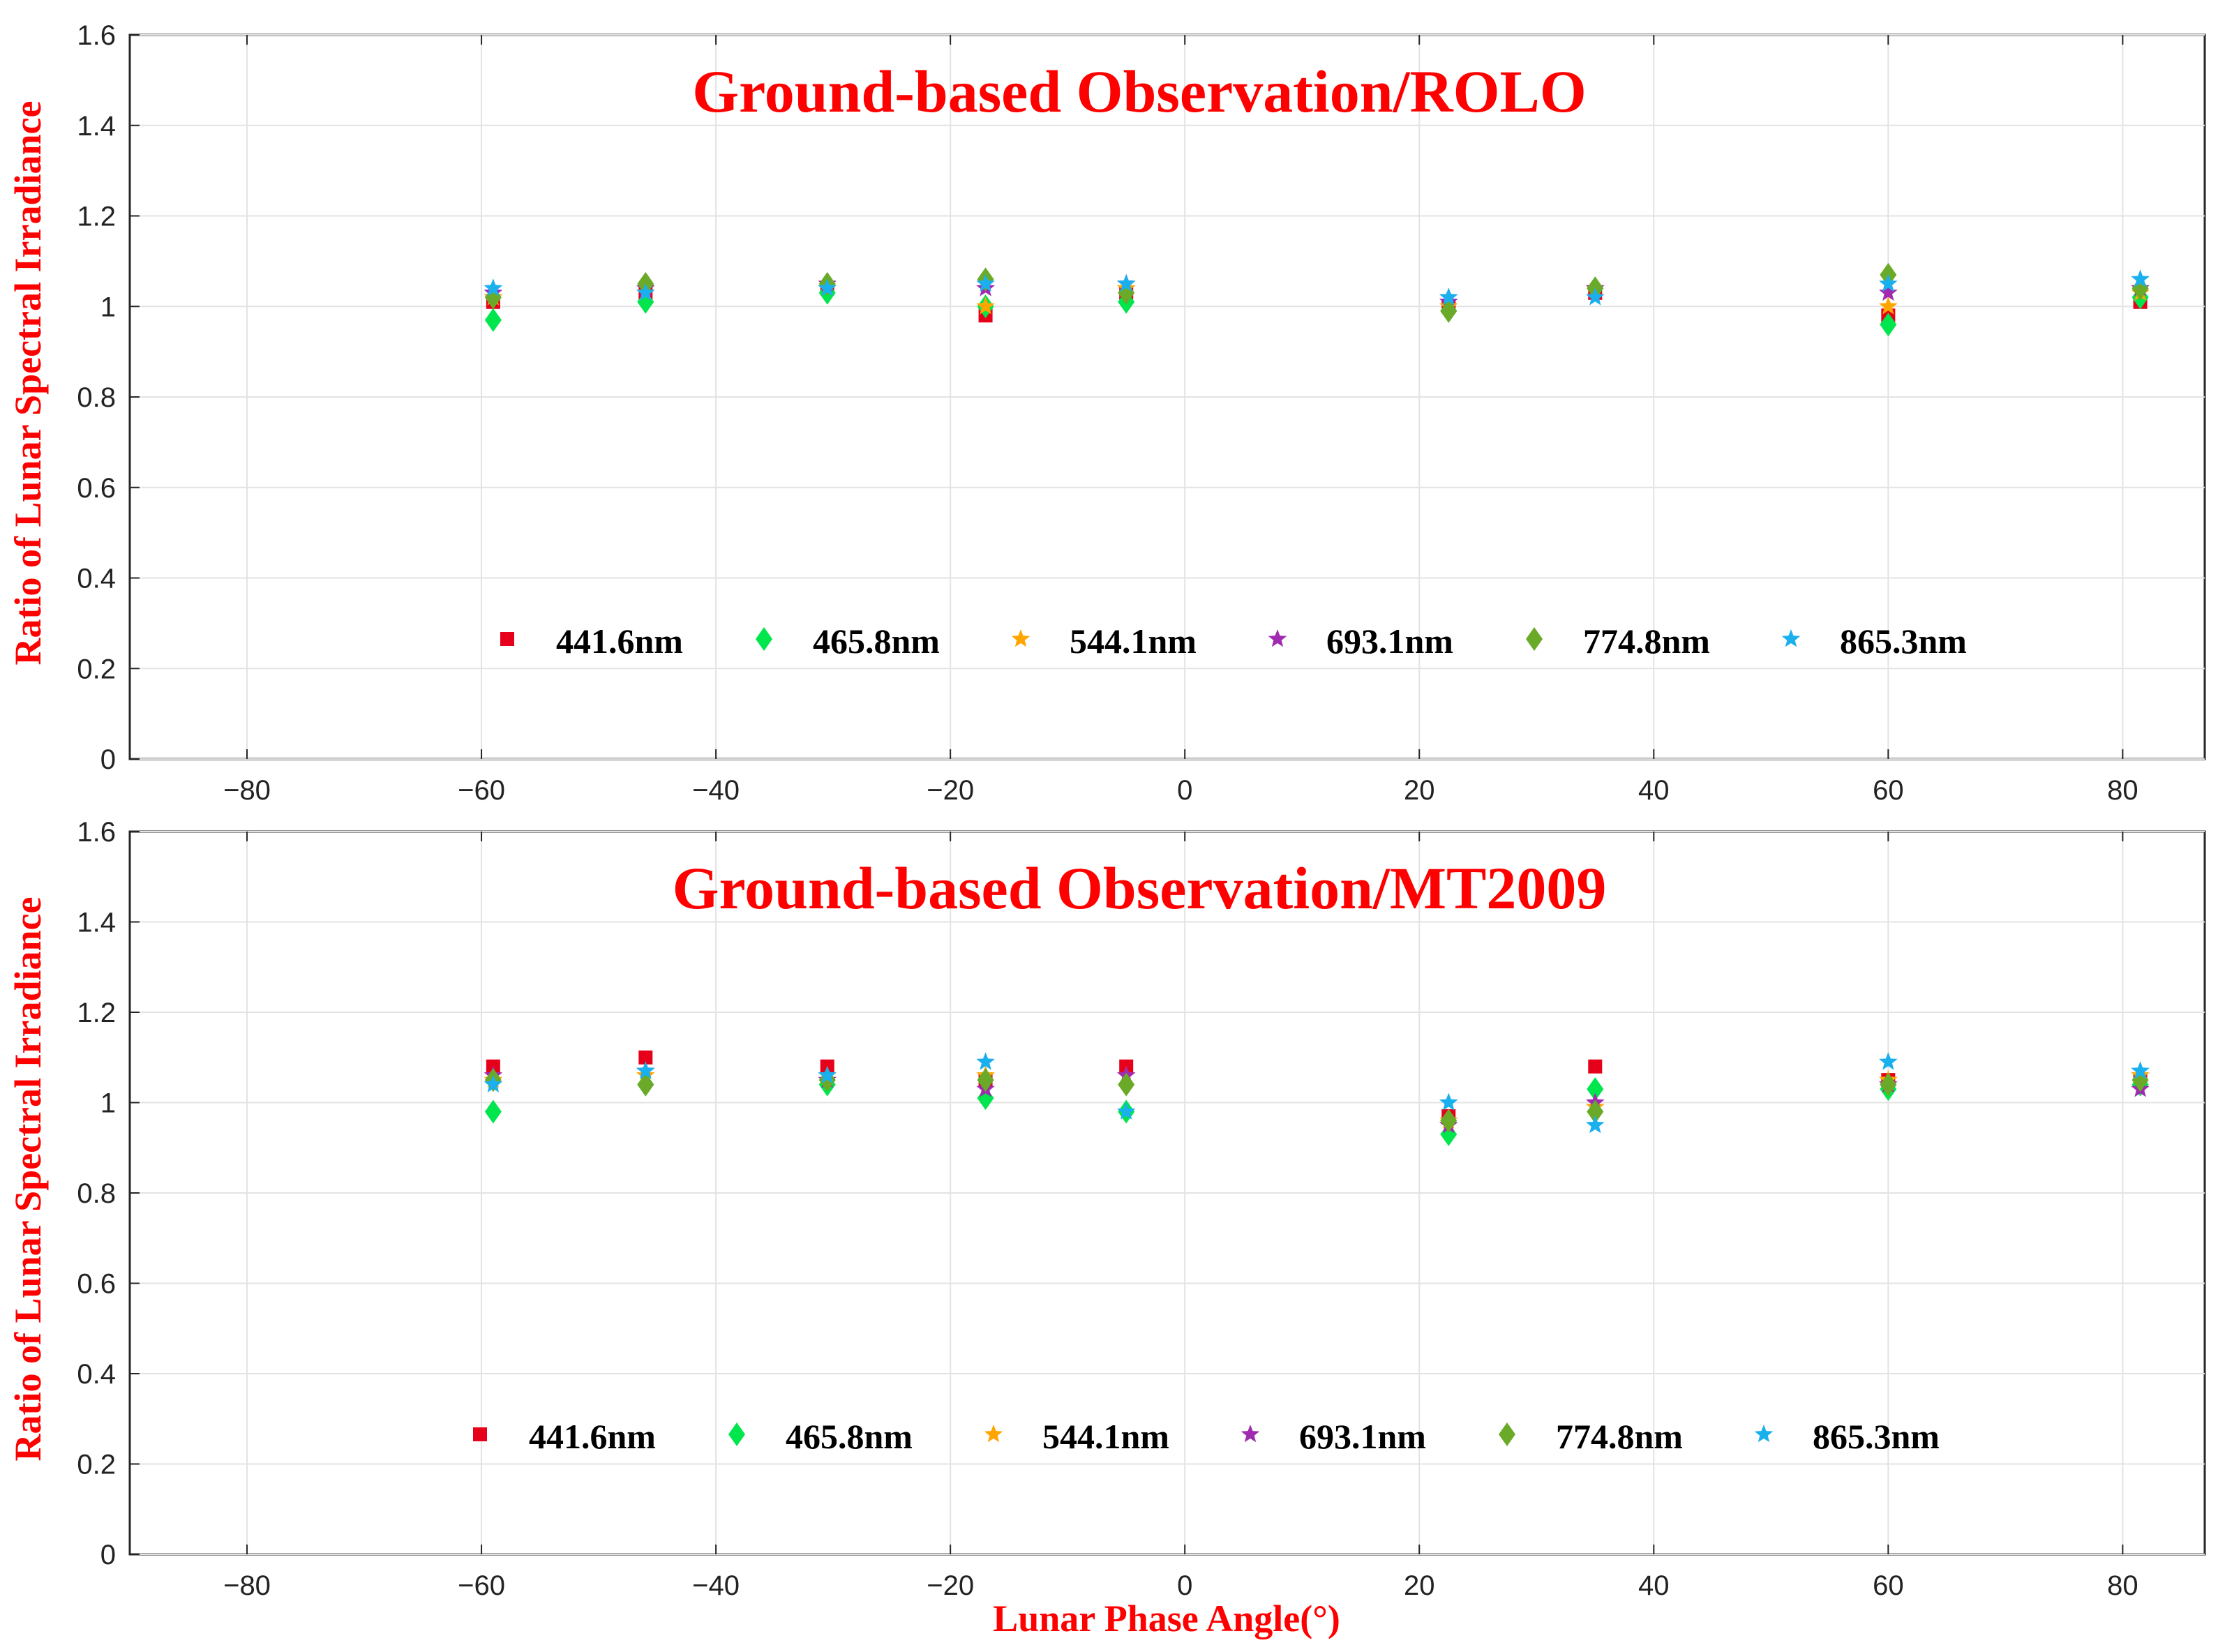  I want to click on legend-label: 865.3nm, so click(1877, 1436).